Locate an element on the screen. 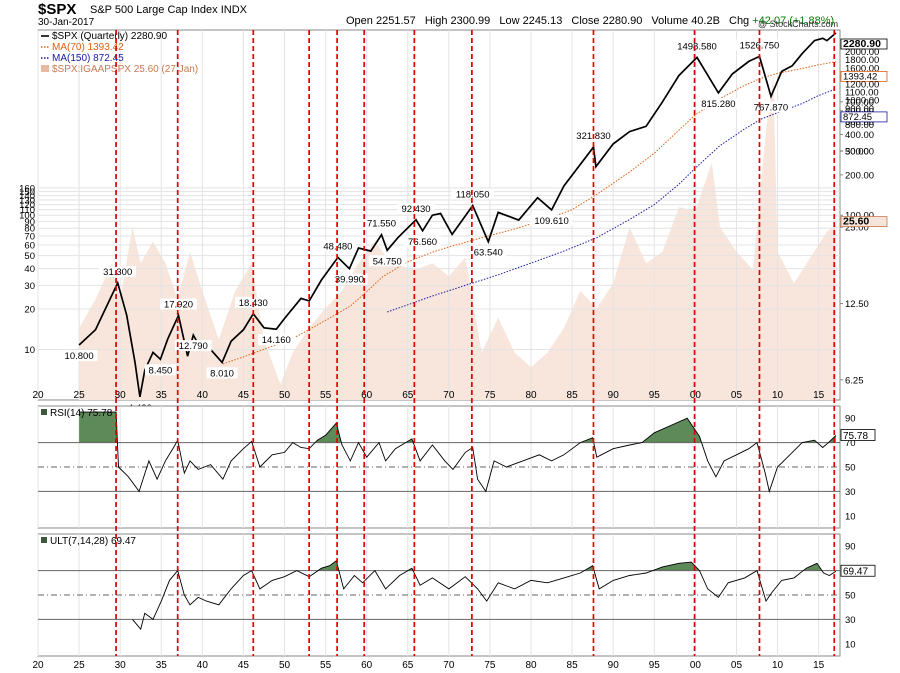 This screenshot has width=900, height=673. bottom-x-tick-label: 15 is located at coordinates (819, 665).